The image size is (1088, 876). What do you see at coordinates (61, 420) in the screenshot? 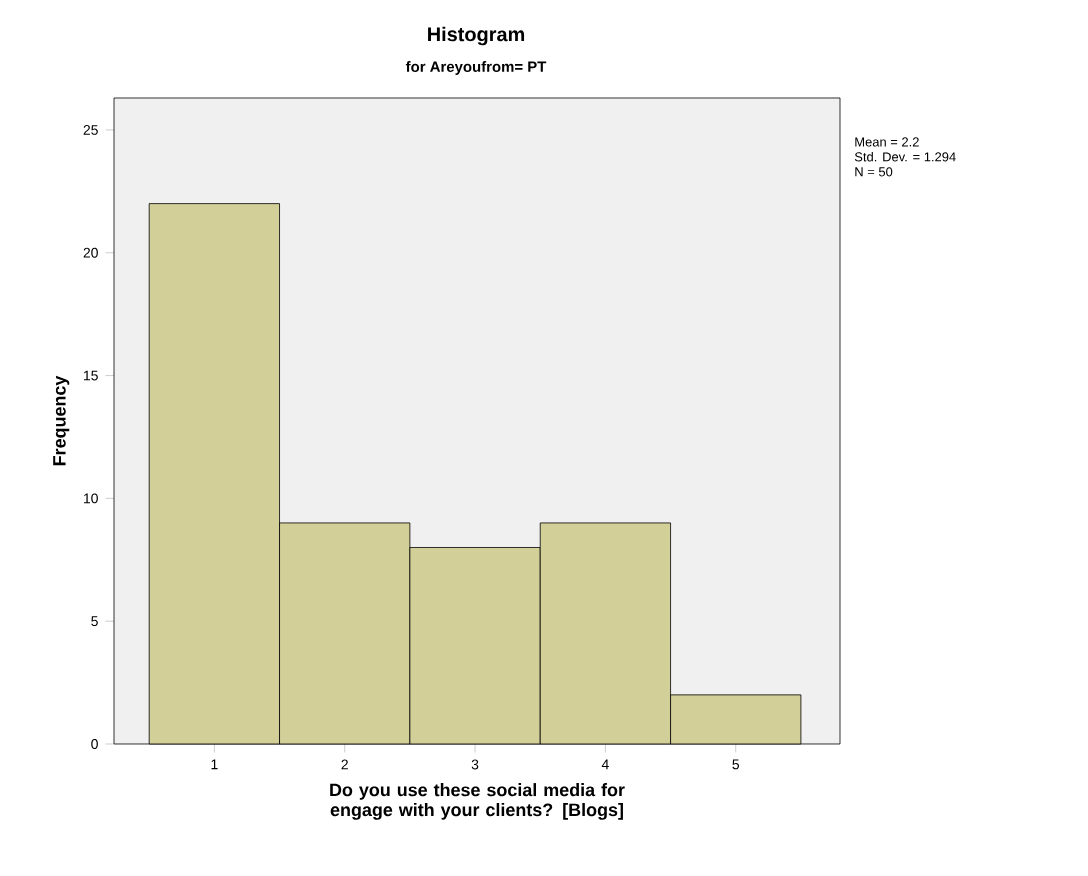
I see `y-axis-title: Frequency` at bounding box center [61, 420].